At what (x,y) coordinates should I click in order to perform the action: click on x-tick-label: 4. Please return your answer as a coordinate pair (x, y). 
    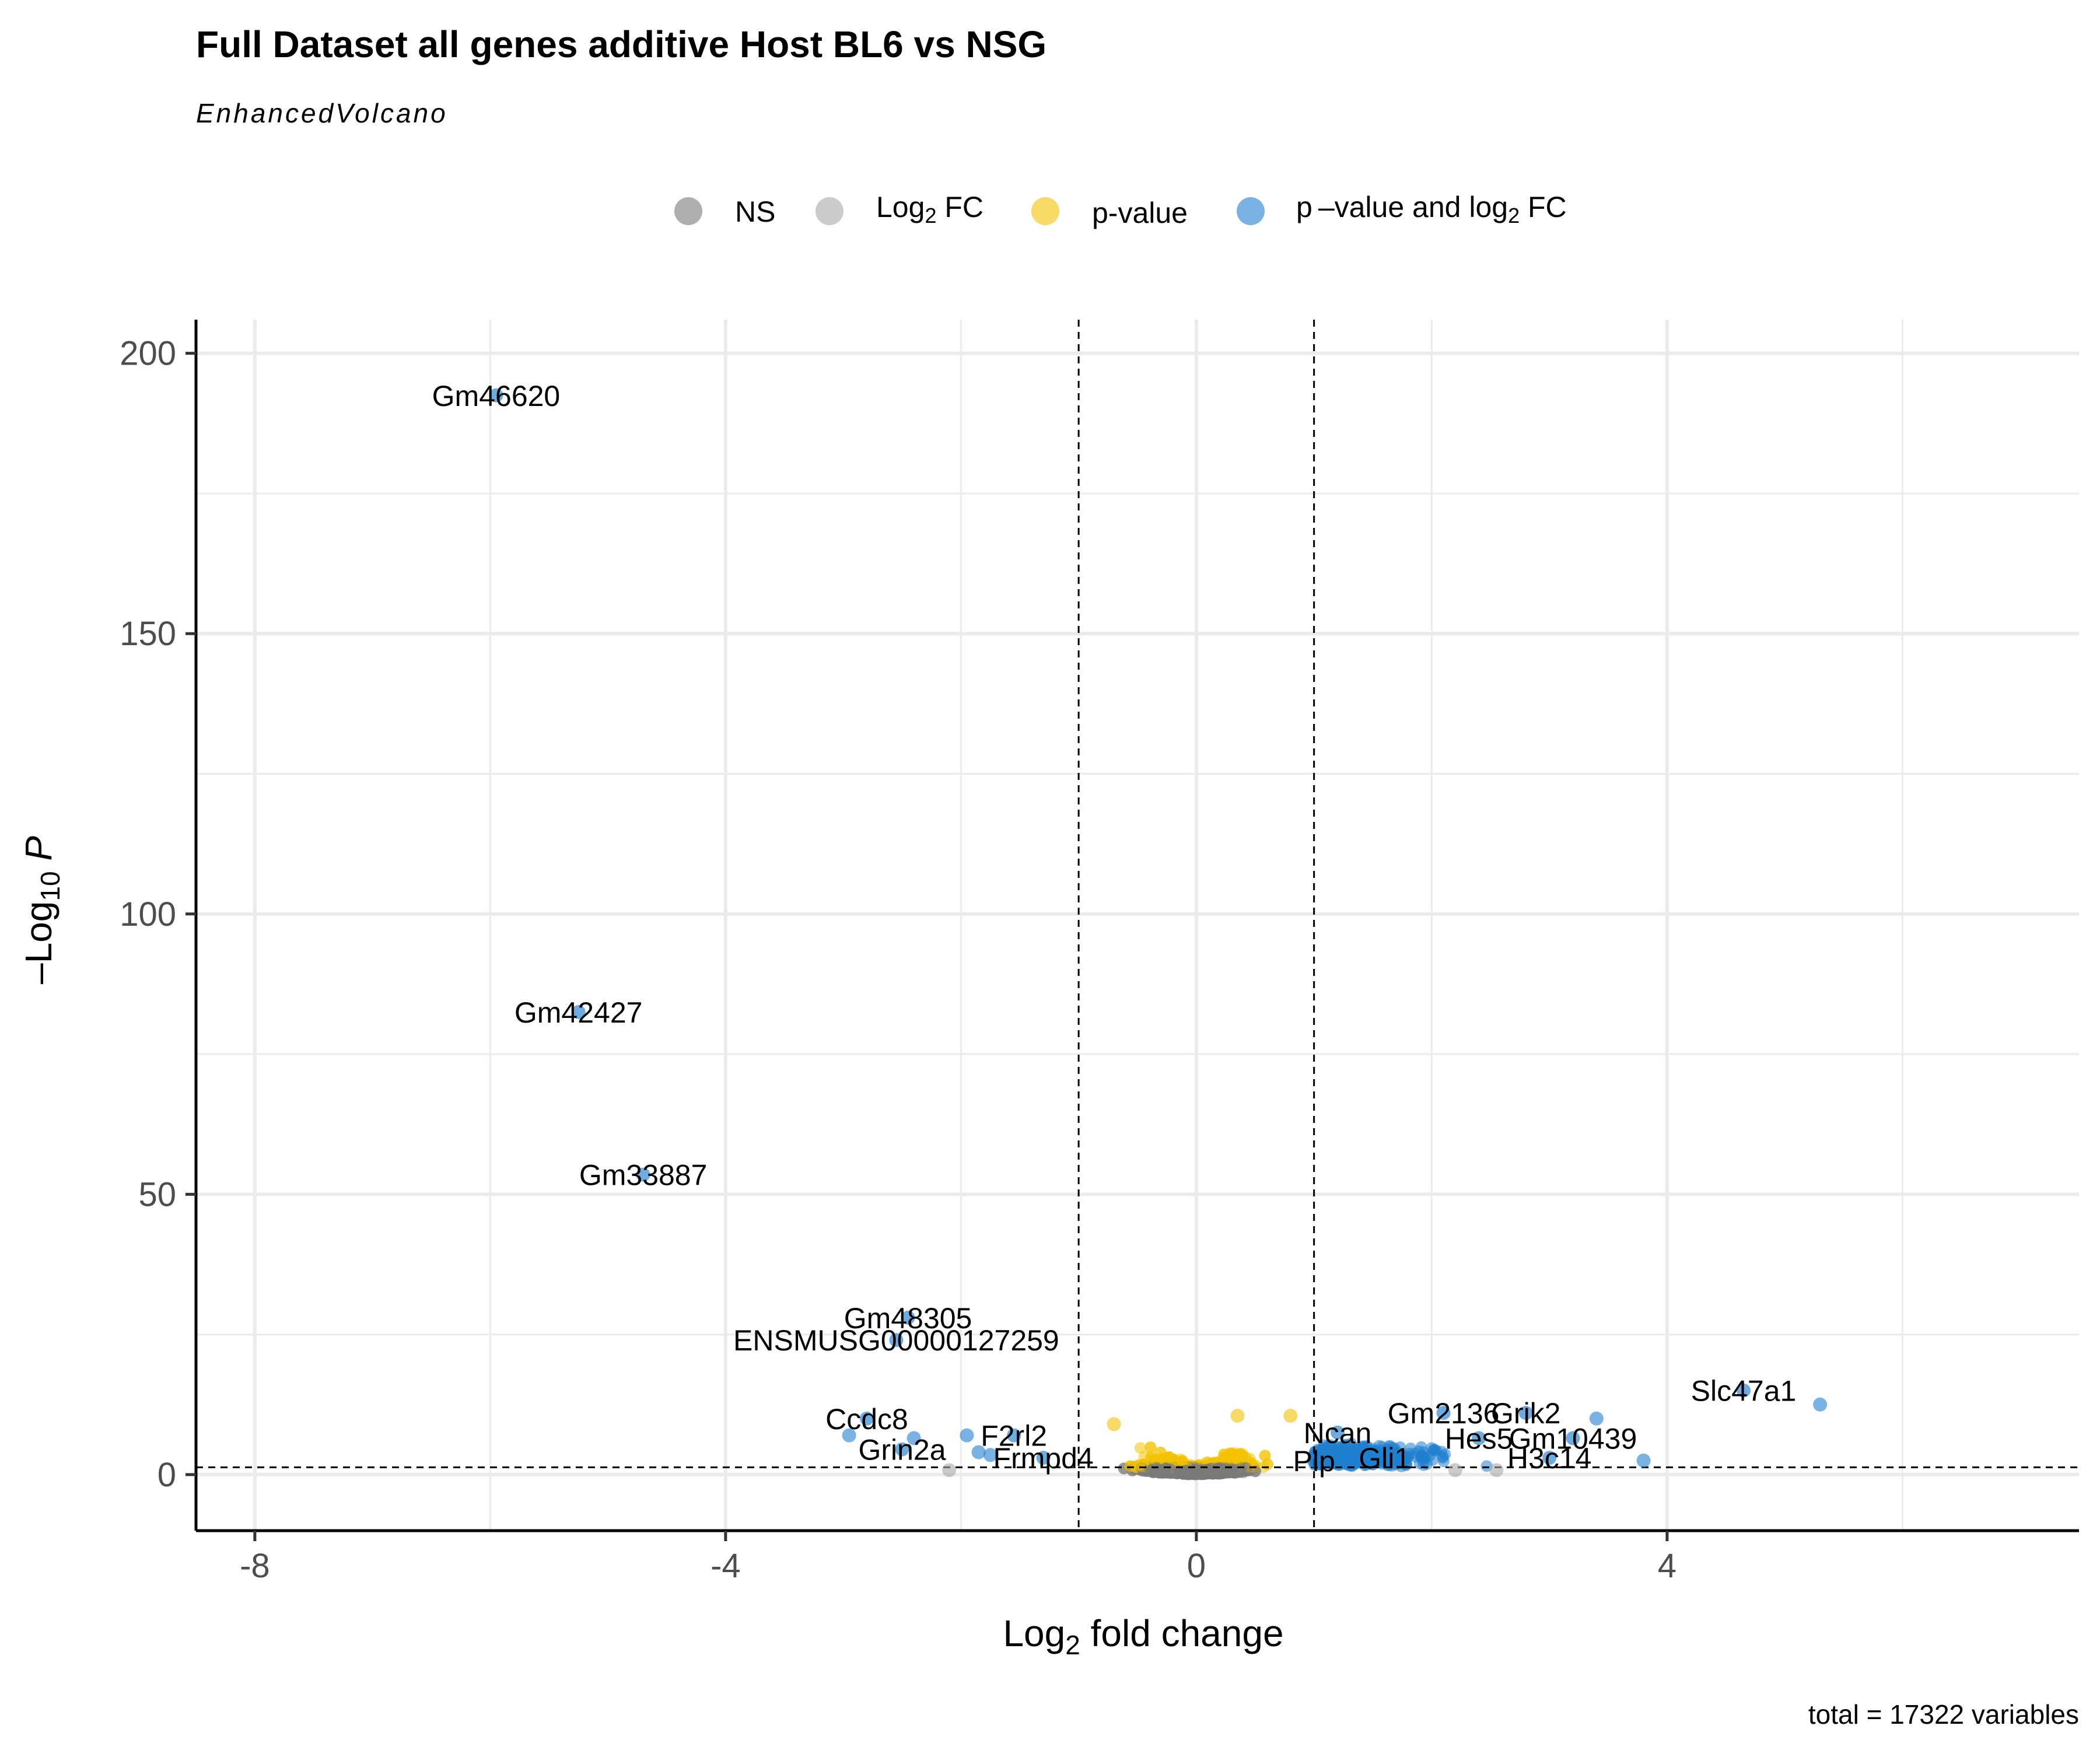
    Looking at the image, I should click on (1667, 1566).